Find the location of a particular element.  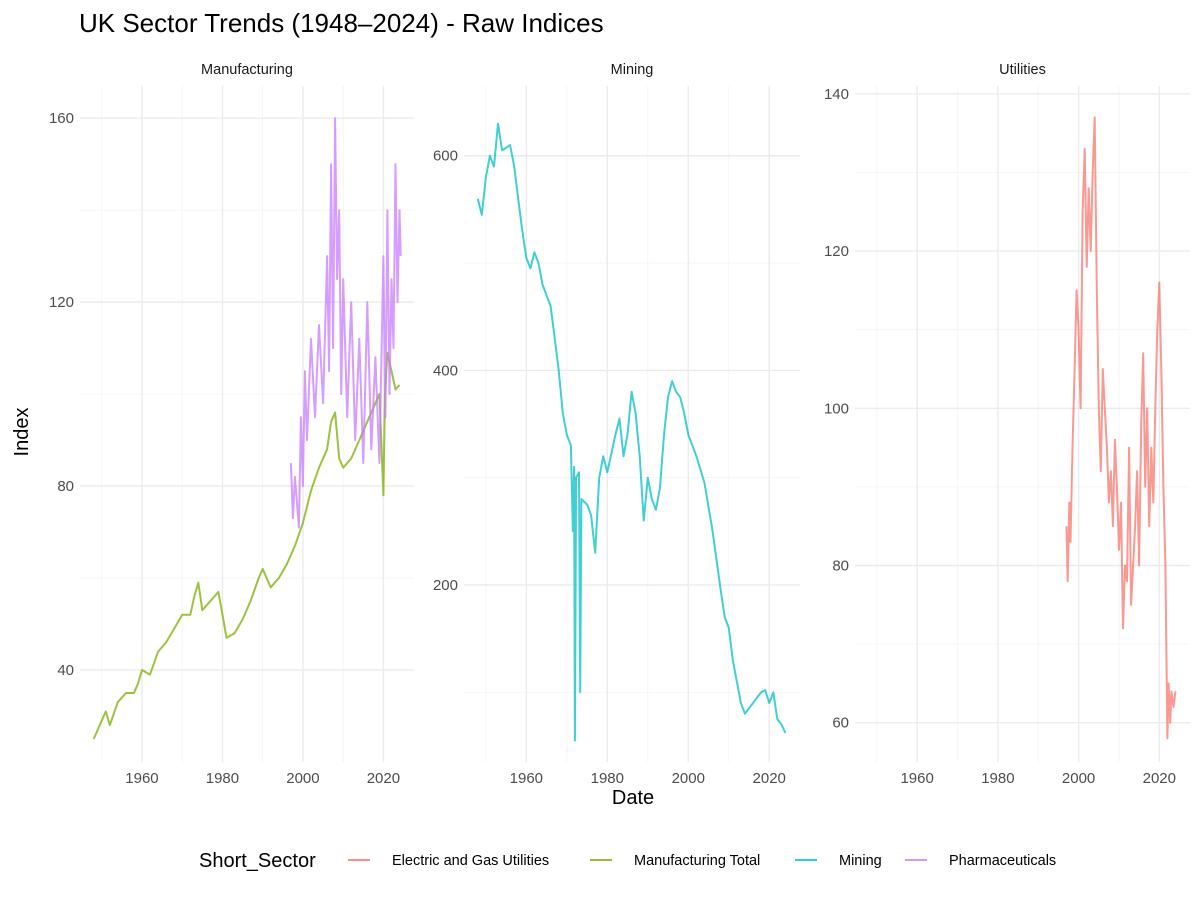

legend-title: Short_Sector is located at coordinates (257, 861).